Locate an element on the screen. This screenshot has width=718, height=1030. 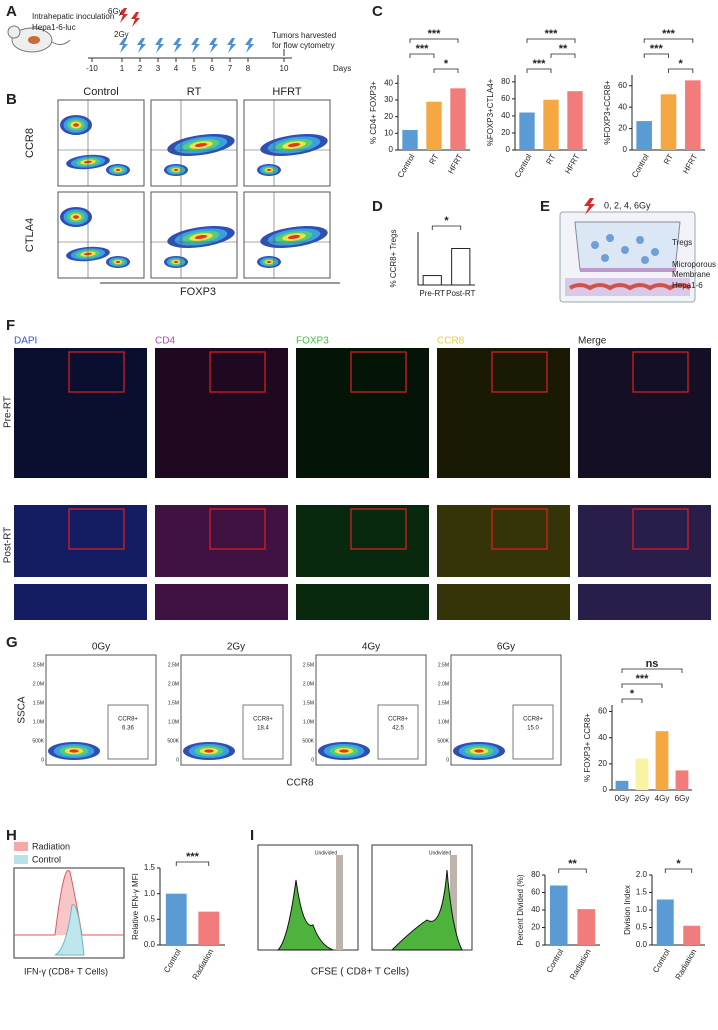
x-tick-label: 4Gy is located at coordinates (662, 798).